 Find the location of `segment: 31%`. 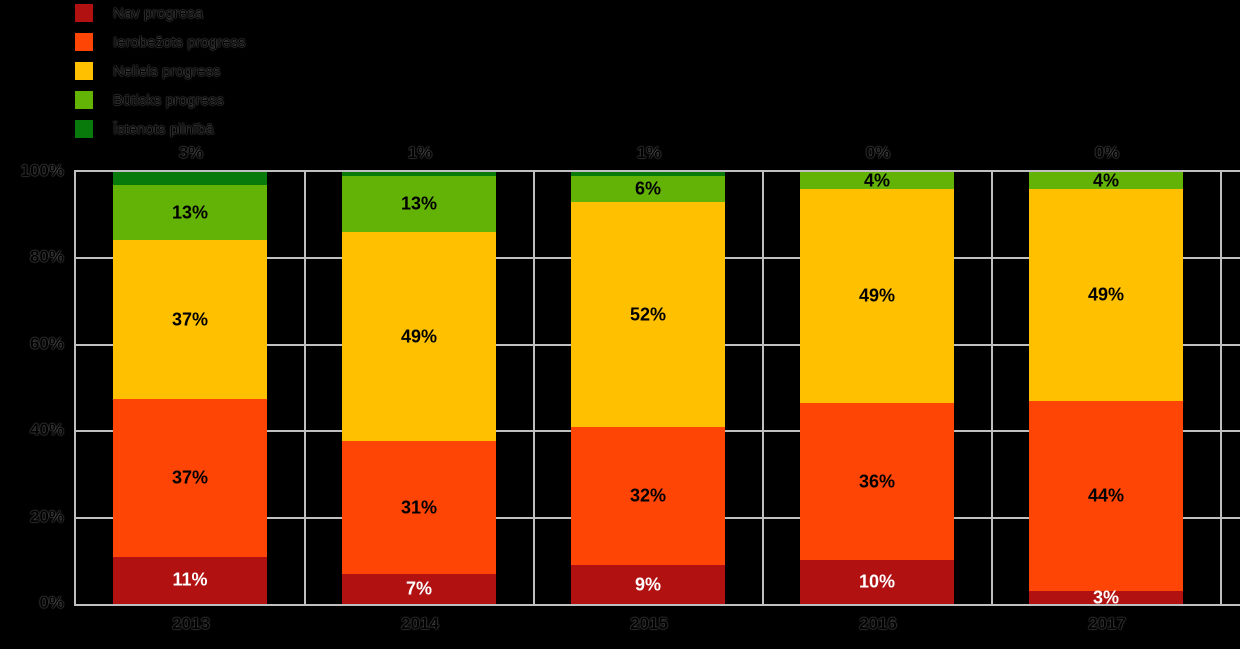

segment: 31% is located at coordinates (419, 508).